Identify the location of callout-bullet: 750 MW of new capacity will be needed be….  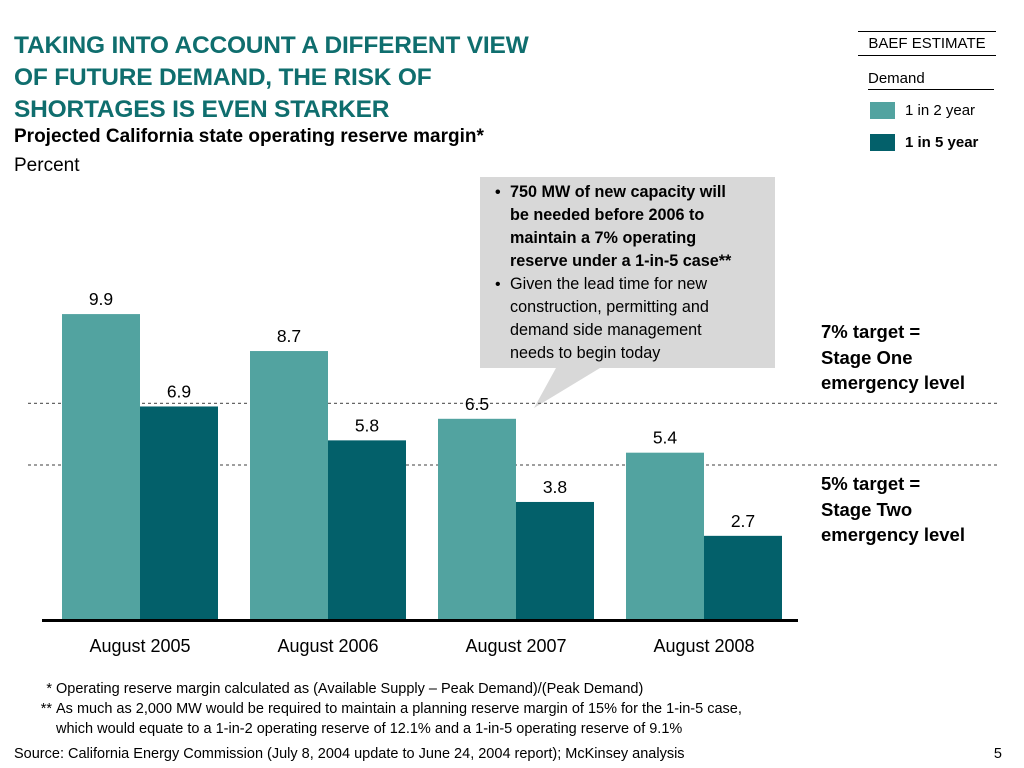
(634, 227).